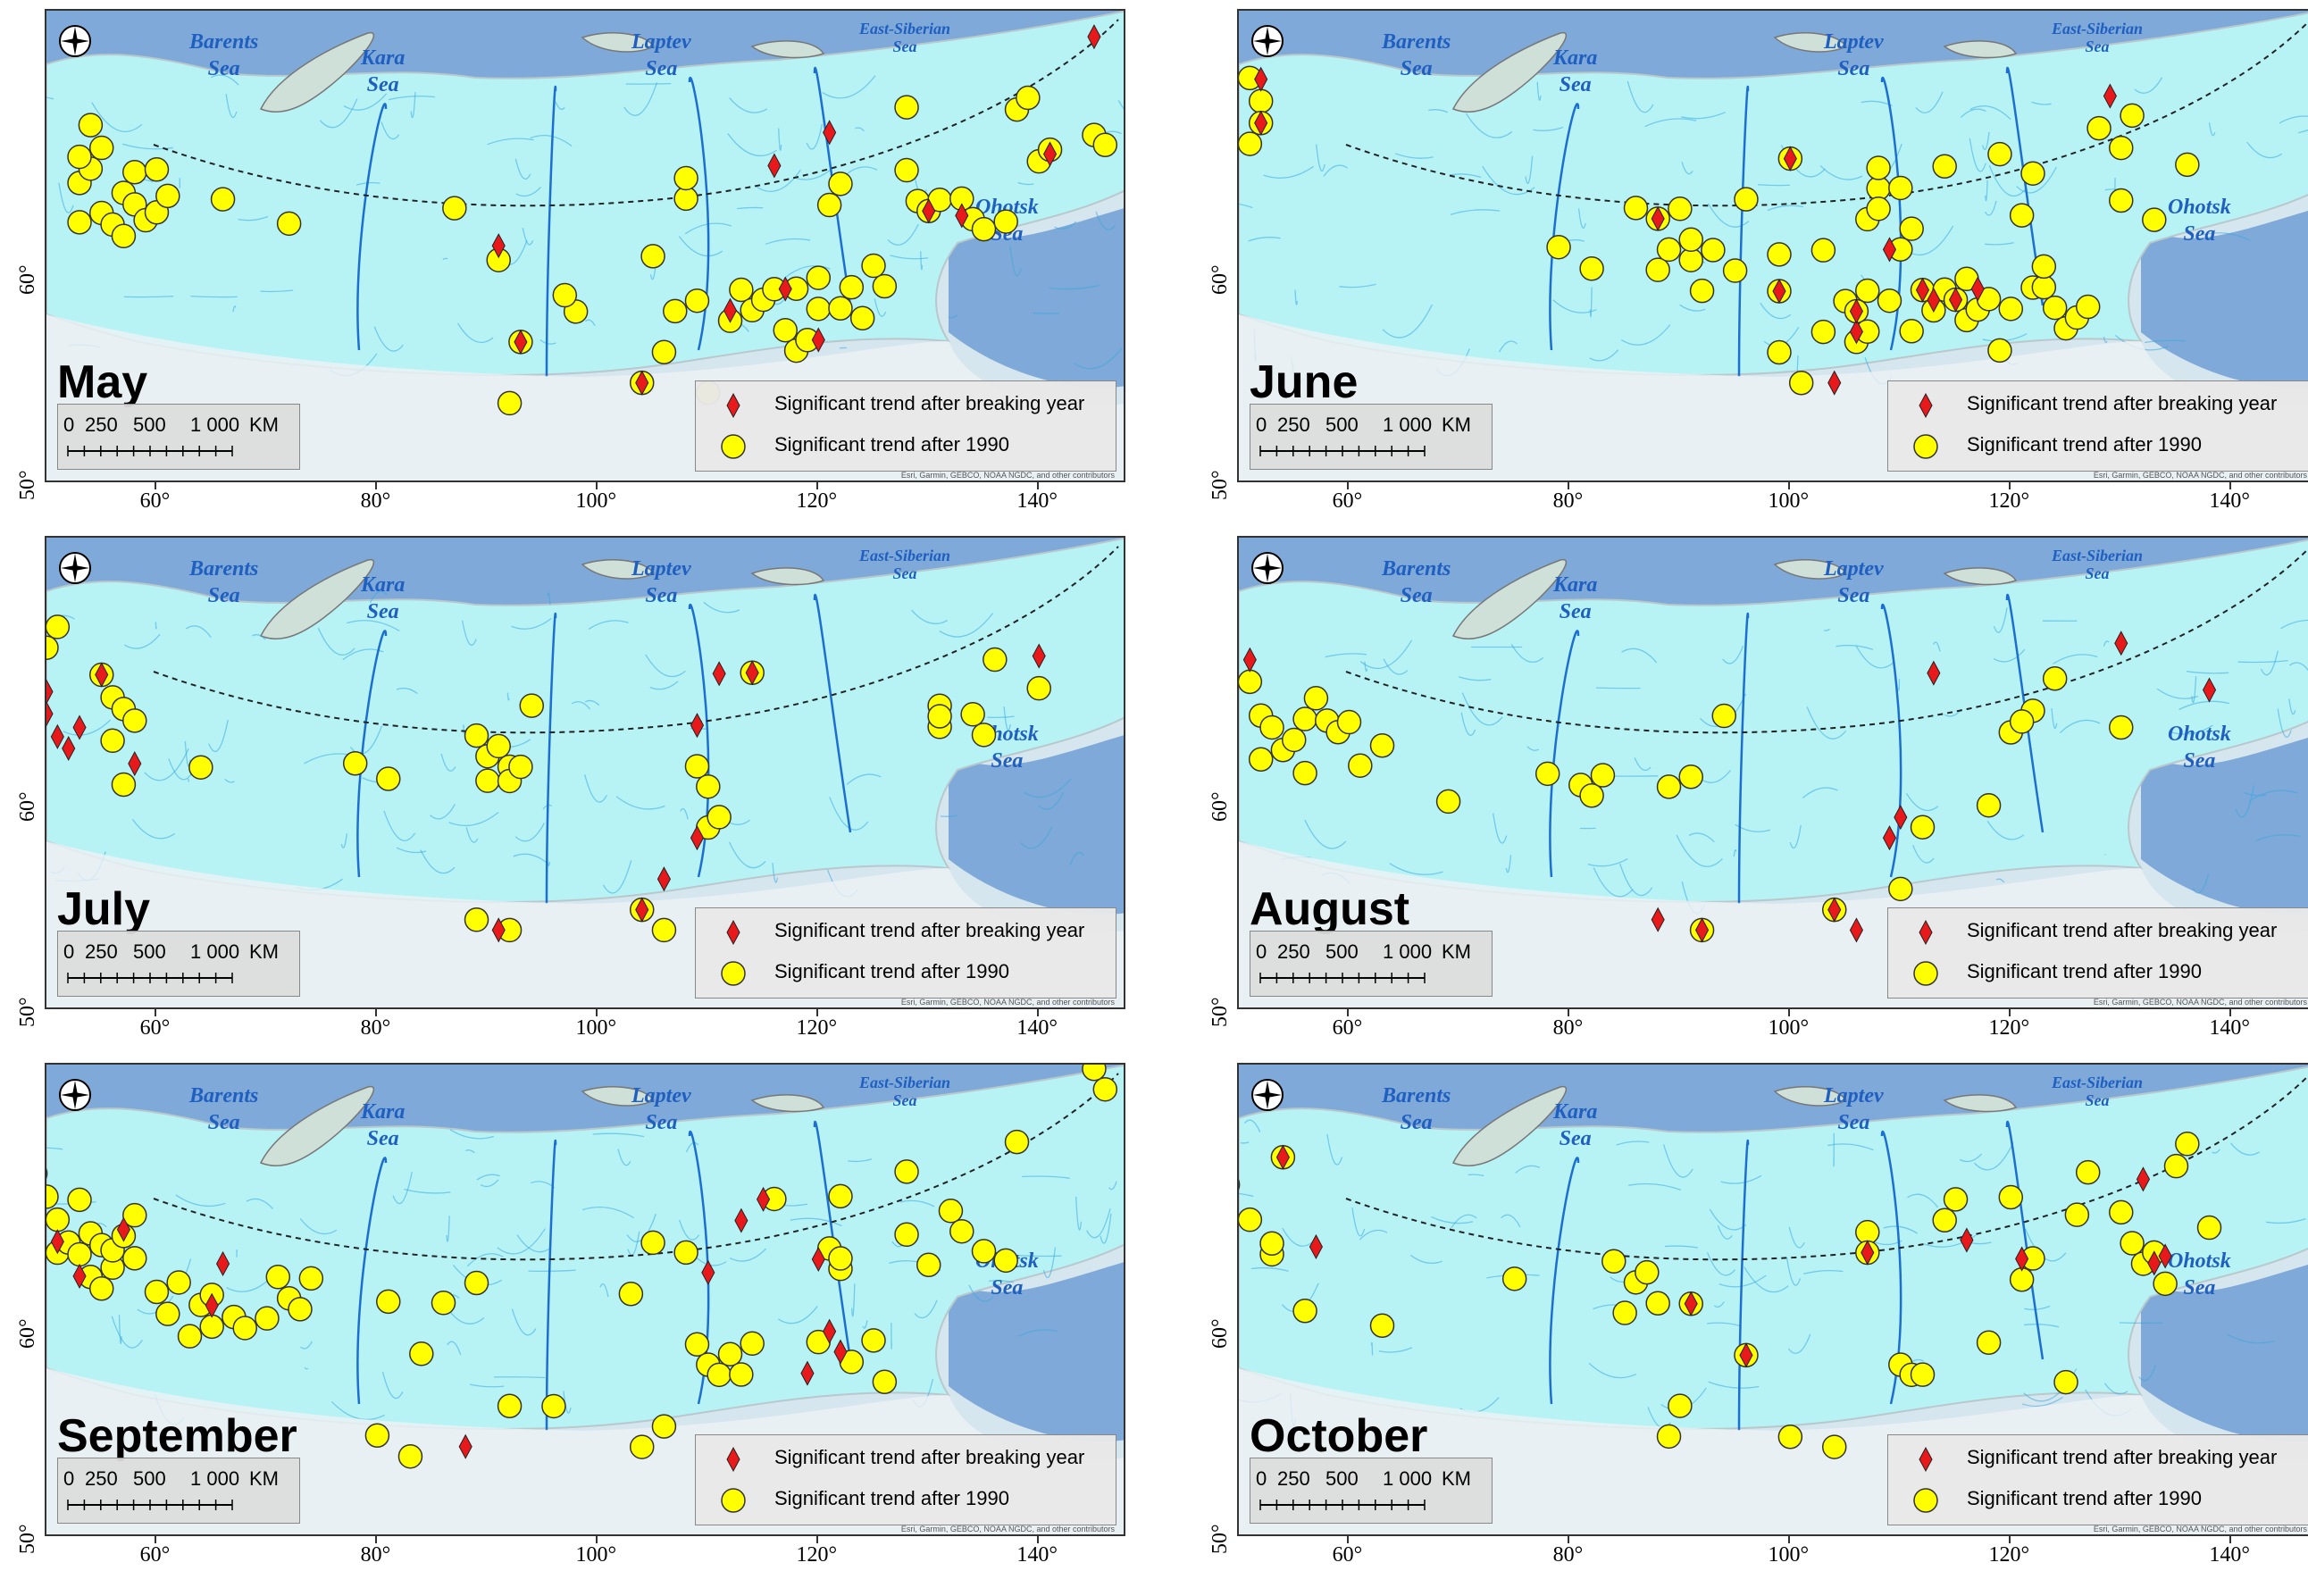  Describe the element at coordinates (177, 1436) in the screenshot. I see `month-label: September` at that location.